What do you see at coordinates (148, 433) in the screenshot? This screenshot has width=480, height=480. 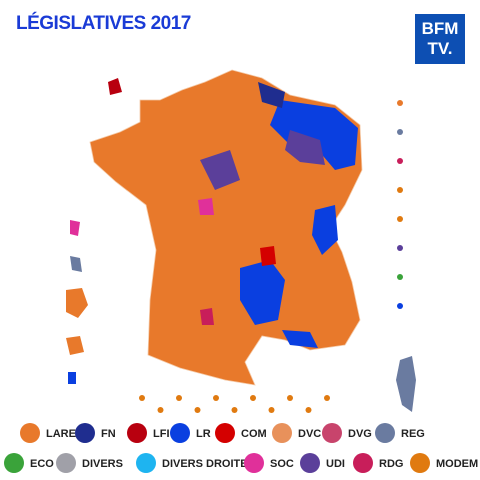 I see `legend-item: LFI` at bounding box center [148, 433].